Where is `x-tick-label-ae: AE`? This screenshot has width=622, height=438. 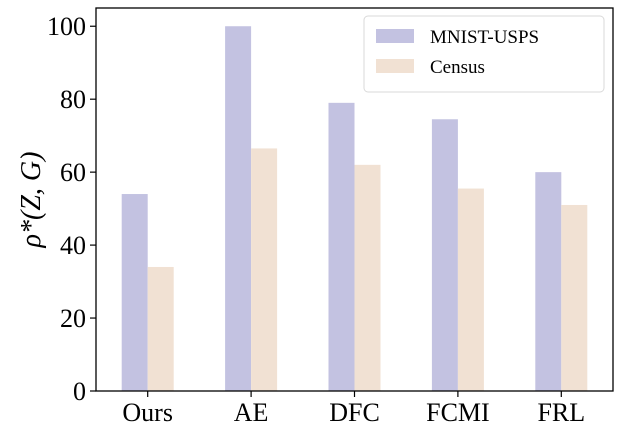 x-tick-label-ae: AE is located at coordinates (251, 412).